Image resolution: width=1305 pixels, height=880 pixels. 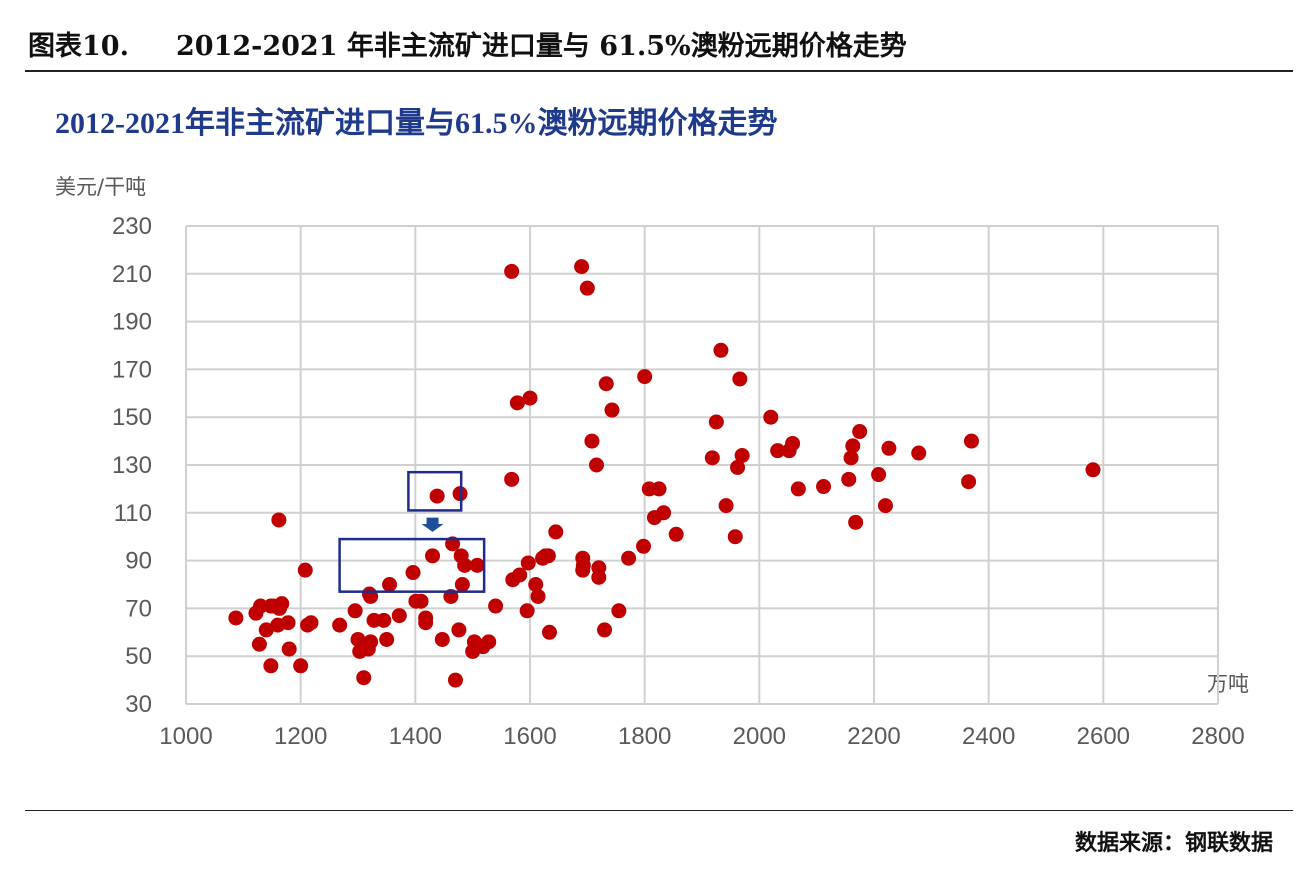 What do you see at coordinates (416, 123) in the screenshot?
I see `chart-title: 2012-2021年非主流矿进口量与61.5%澳粉远期价格走势` at bounding box center [416, 123].